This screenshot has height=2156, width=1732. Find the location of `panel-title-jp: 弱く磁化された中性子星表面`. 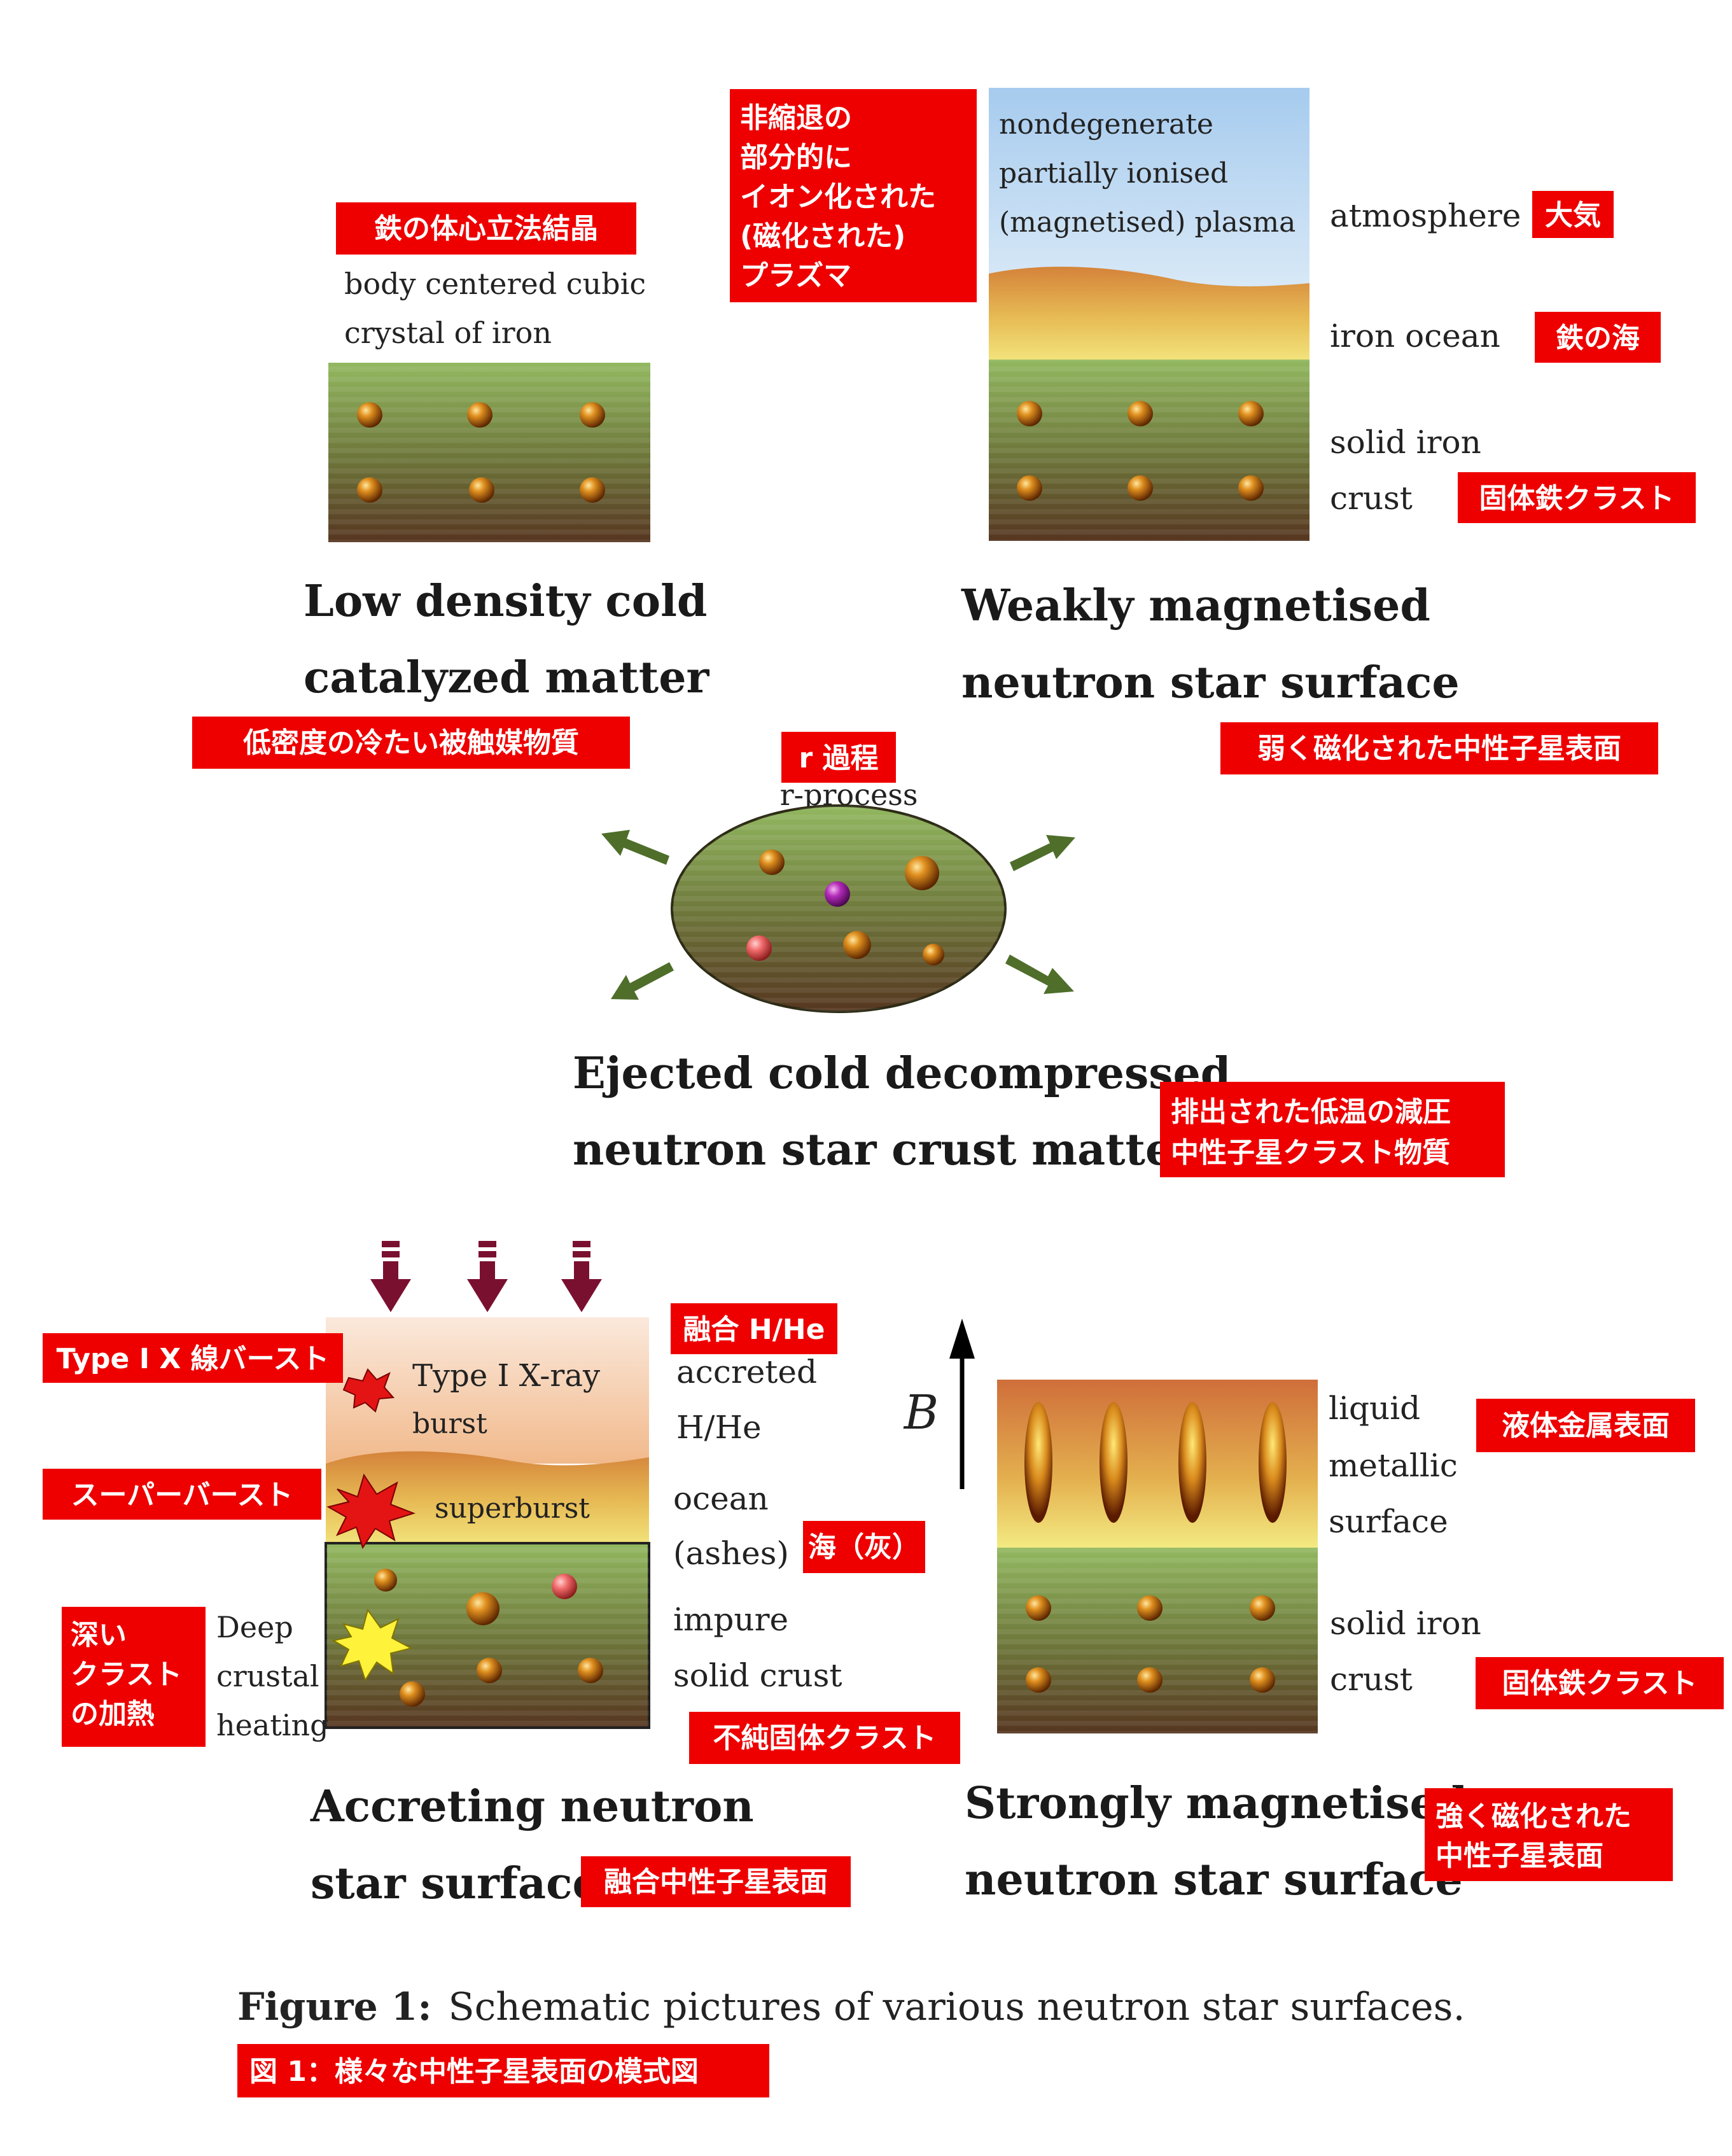

panel-title-jp: 弱く磁化された中性子星表面 is located at coordinates (1439, 748).